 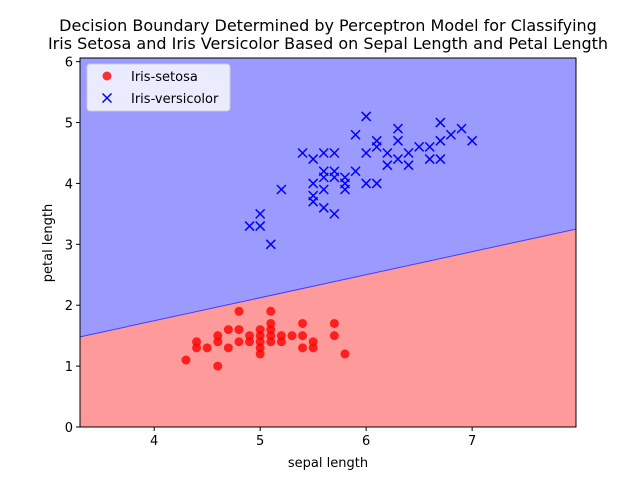 I want to click on legend-marker-versicolor, so click(x=107, y=98).